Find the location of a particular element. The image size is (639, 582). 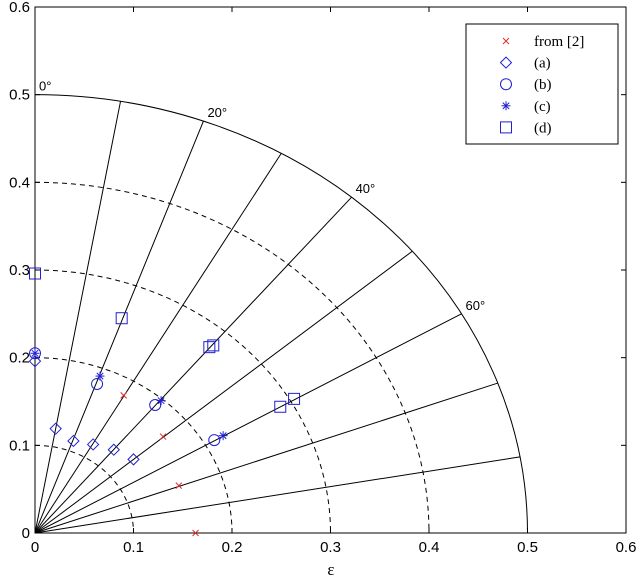

x-tick-label: 0.5 is located at coordinates (527, 547).